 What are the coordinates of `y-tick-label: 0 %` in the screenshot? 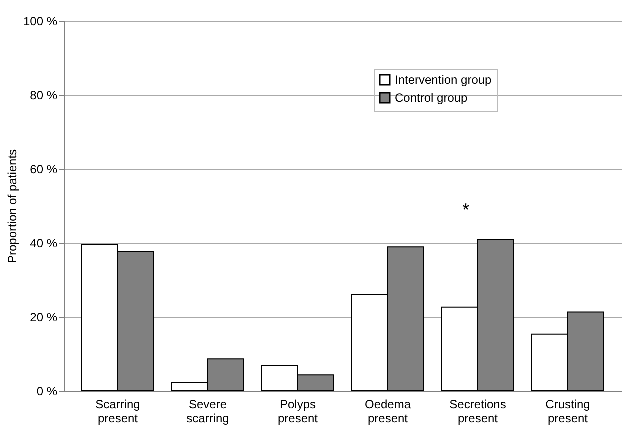 It's located at (47, 391).